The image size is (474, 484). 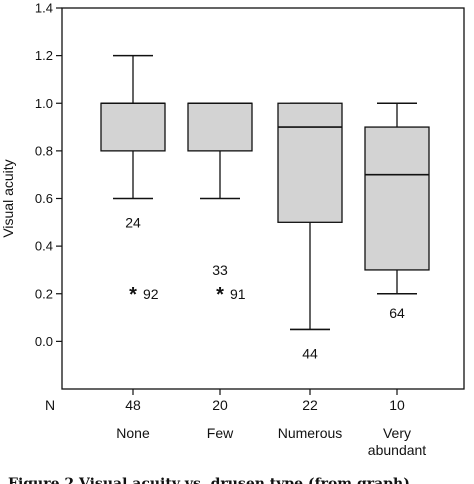 I want to click on box-none, so click(x=133, y=127).